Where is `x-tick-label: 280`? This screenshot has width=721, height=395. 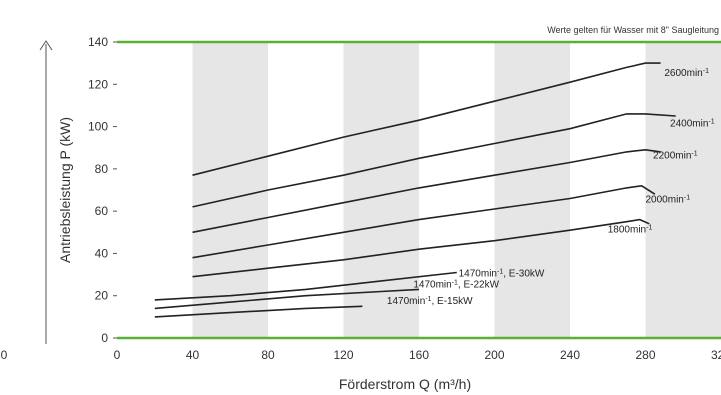
x-tick-label: 280 is located at coordinates (645, 355).